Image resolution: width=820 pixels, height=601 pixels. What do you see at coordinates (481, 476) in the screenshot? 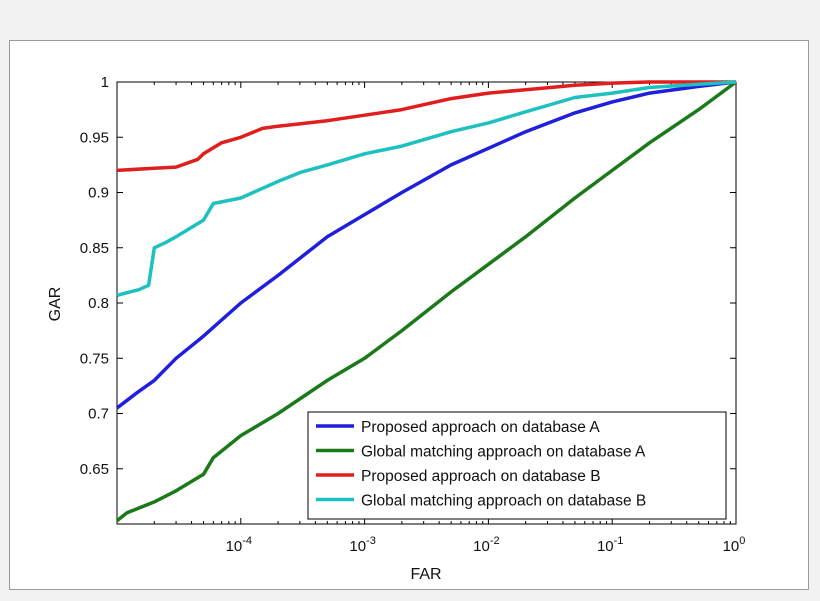
I see `legend-label-3: Proposed approach on database B` at bounding box center [481, 476].